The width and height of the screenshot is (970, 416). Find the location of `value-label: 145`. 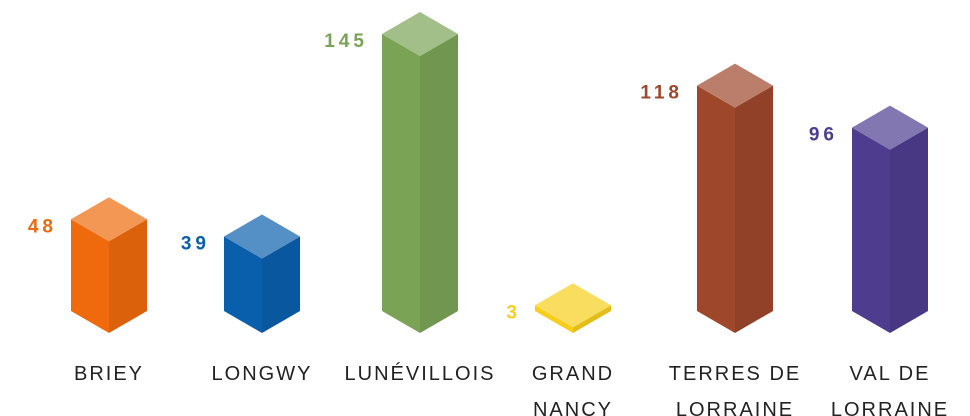

value-label: 145 is located at coordinates (346, 41).